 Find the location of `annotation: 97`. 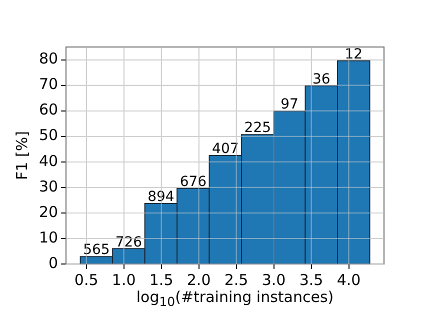

annotation: 97 is located at coordinates (289, 104).